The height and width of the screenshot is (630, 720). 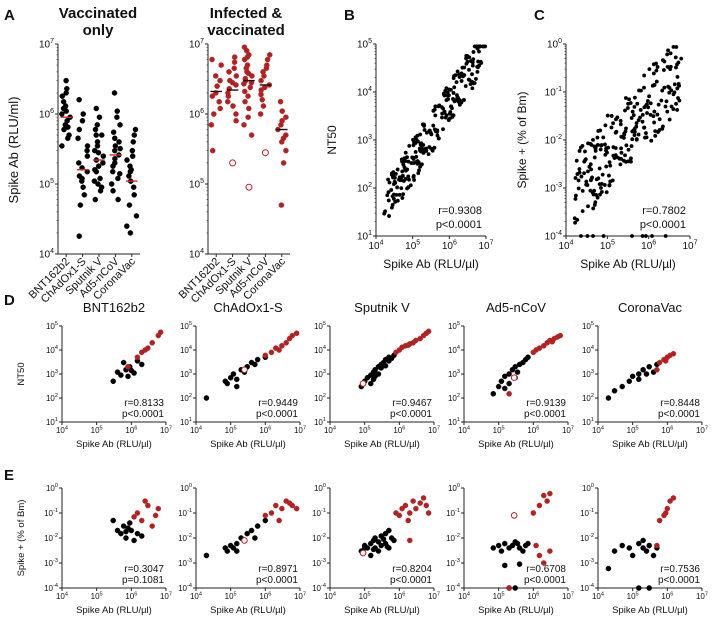 What do you see at coordinates (277, 580) in the screenshot?
I see `panel-E-2-p: p<0.0001` at bounding box center [277, 580].